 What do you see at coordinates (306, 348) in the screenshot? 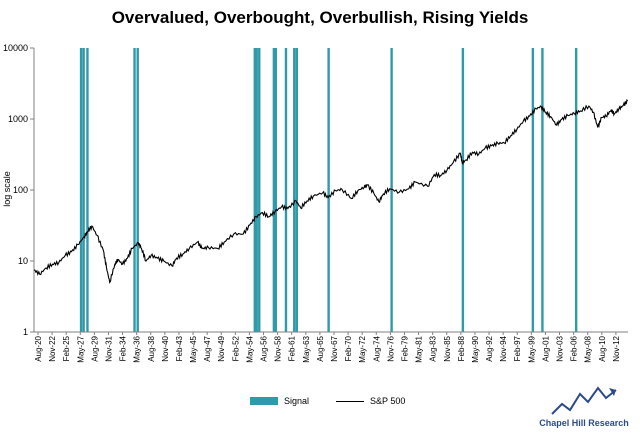
I see `x-tick-label: May-63` at bounding box center [306, 348].